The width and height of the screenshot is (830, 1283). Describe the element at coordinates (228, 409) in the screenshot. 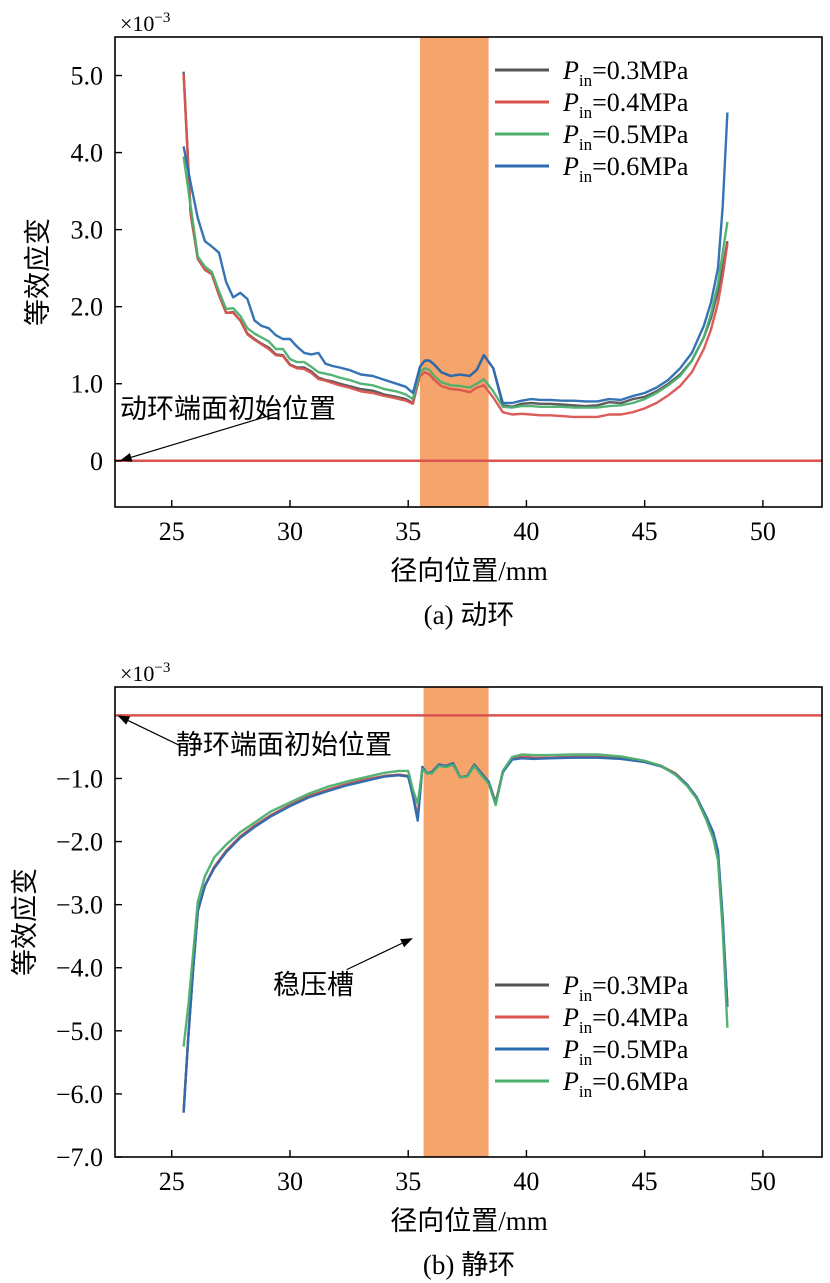

I see `annotation-text-a: 动环端面初始位置` at that location.